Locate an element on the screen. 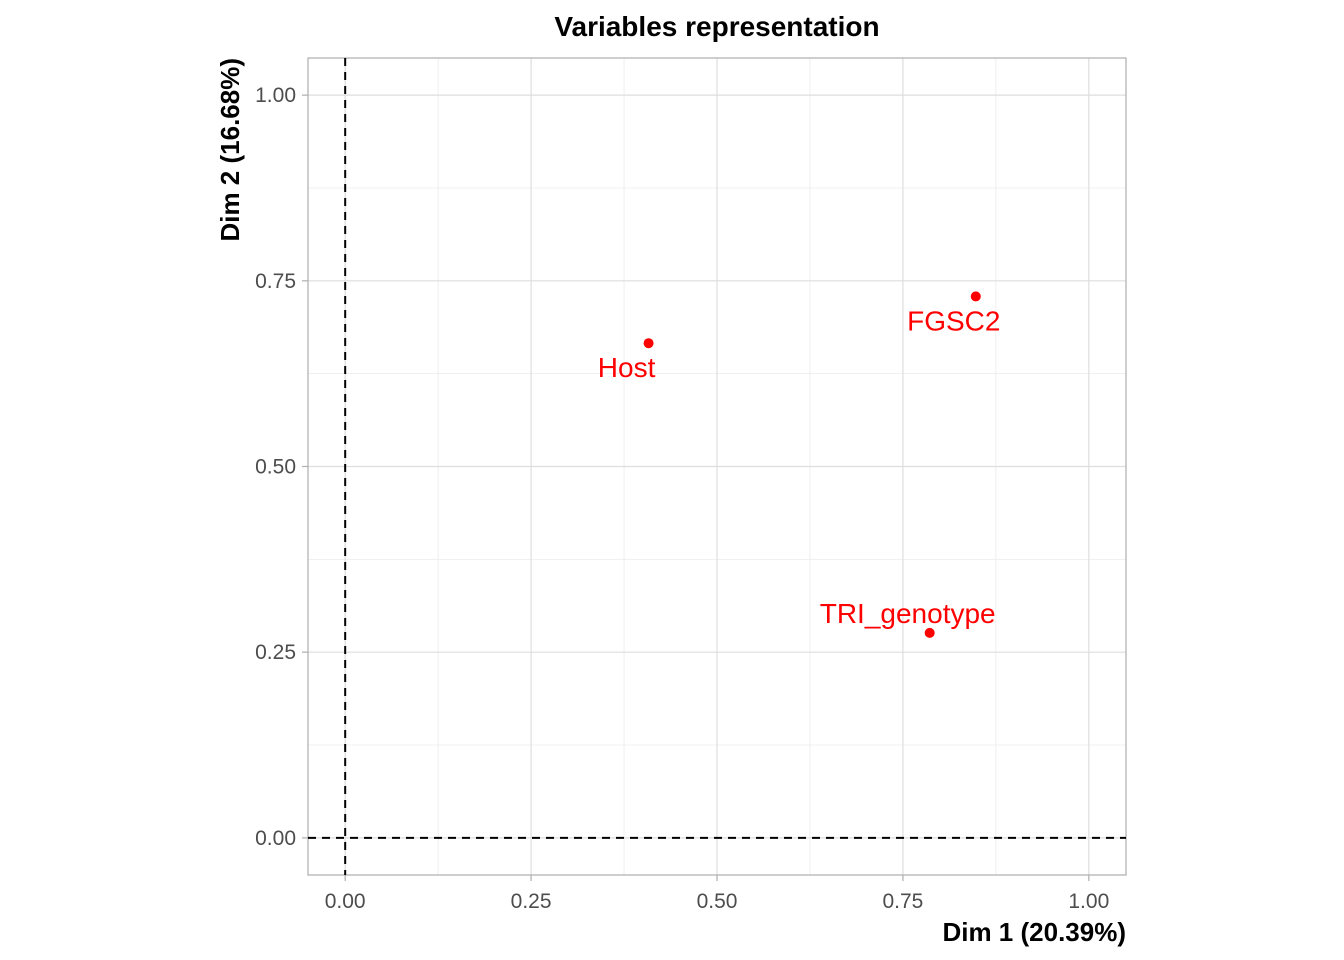  y-tick-label: 0.50 is located at coordinates (275, 467).